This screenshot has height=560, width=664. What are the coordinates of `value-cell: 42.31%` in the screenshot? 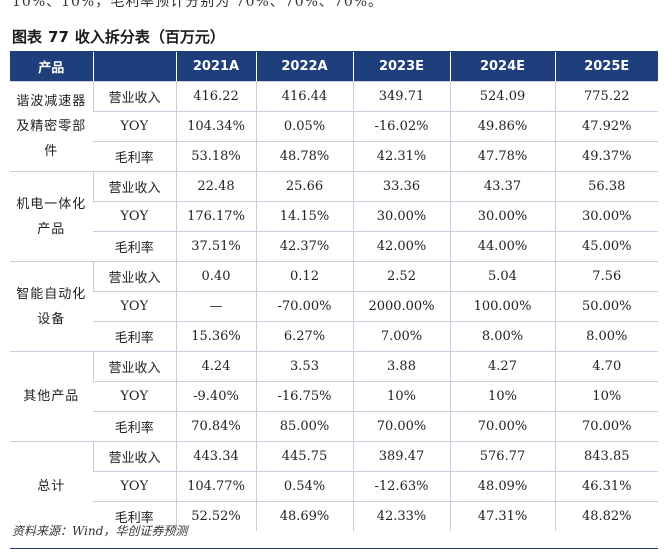 It's located at (401, 156).